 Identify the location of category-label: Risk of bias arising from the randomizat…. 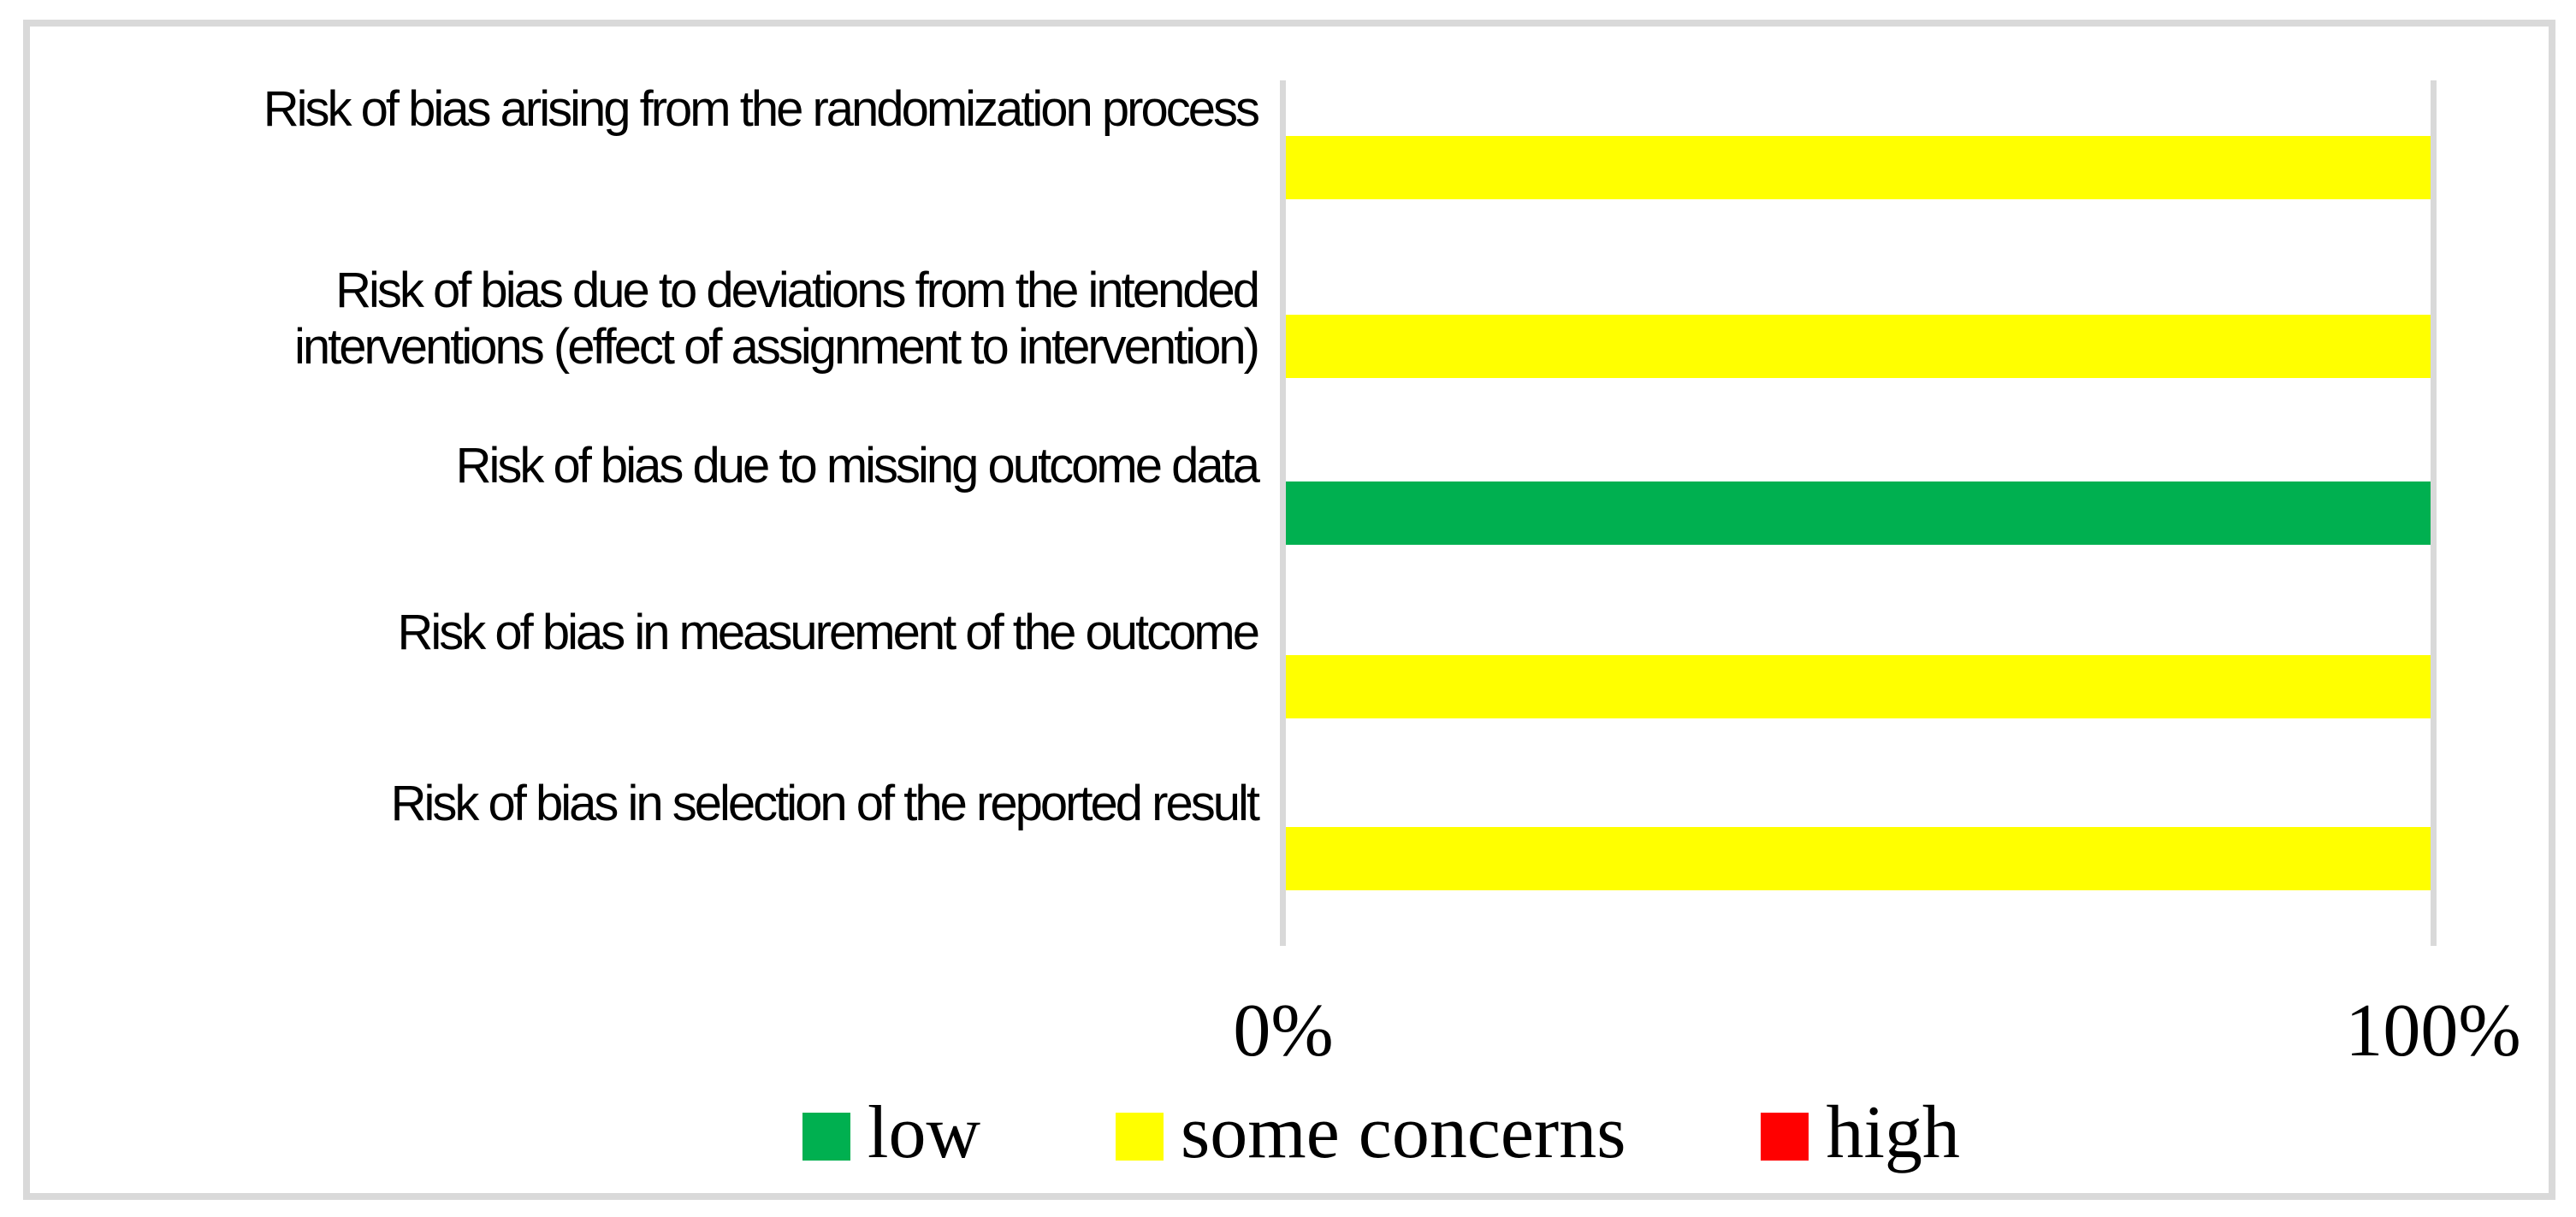
(630, 110).